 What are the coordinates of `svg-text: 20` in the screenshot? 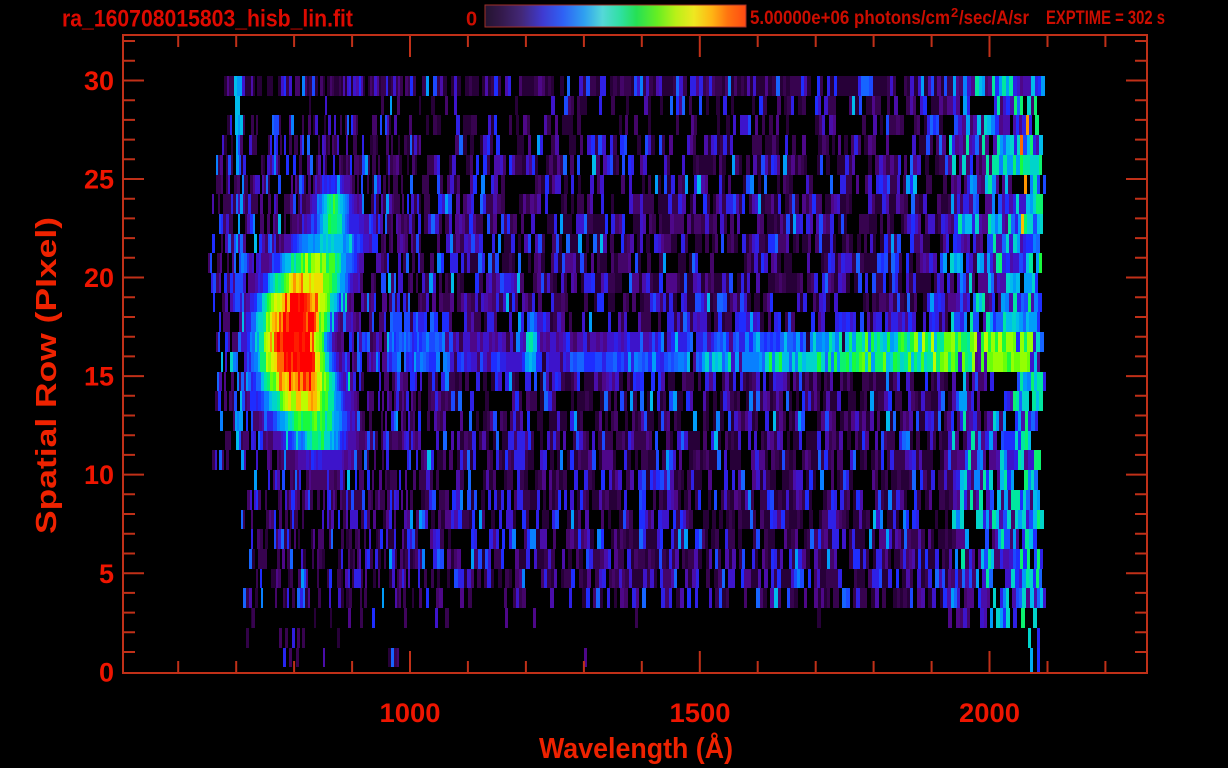 It's located at (99, 278).